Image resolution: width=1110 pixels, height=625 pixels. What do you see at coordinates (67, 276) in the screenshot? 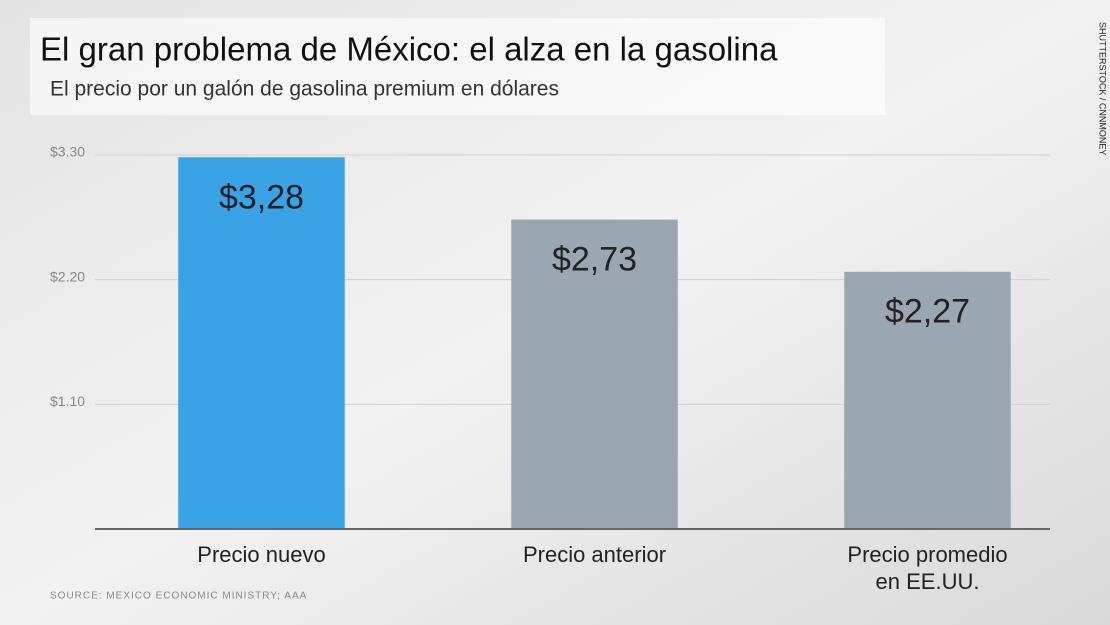
I see `y-tick-label: $2.20` at bounding box center [67, 276].